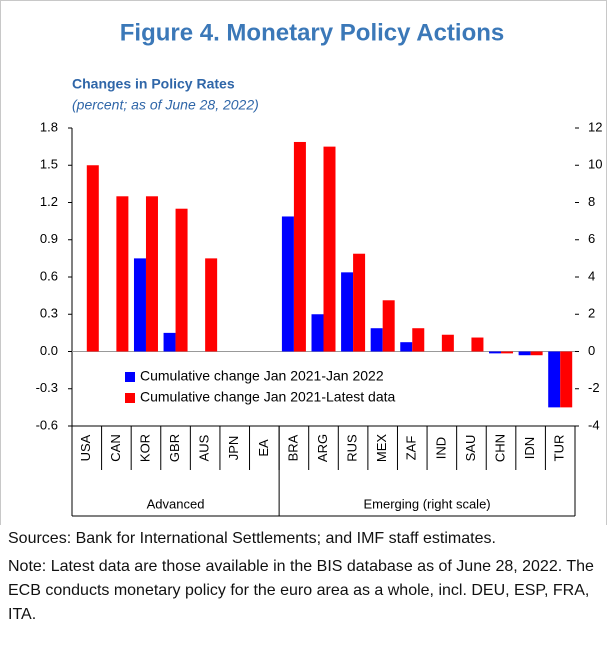 The height and width of the screenshot is (654, 607). I want to click on x-tick-label: TUR, so click(559, 448).